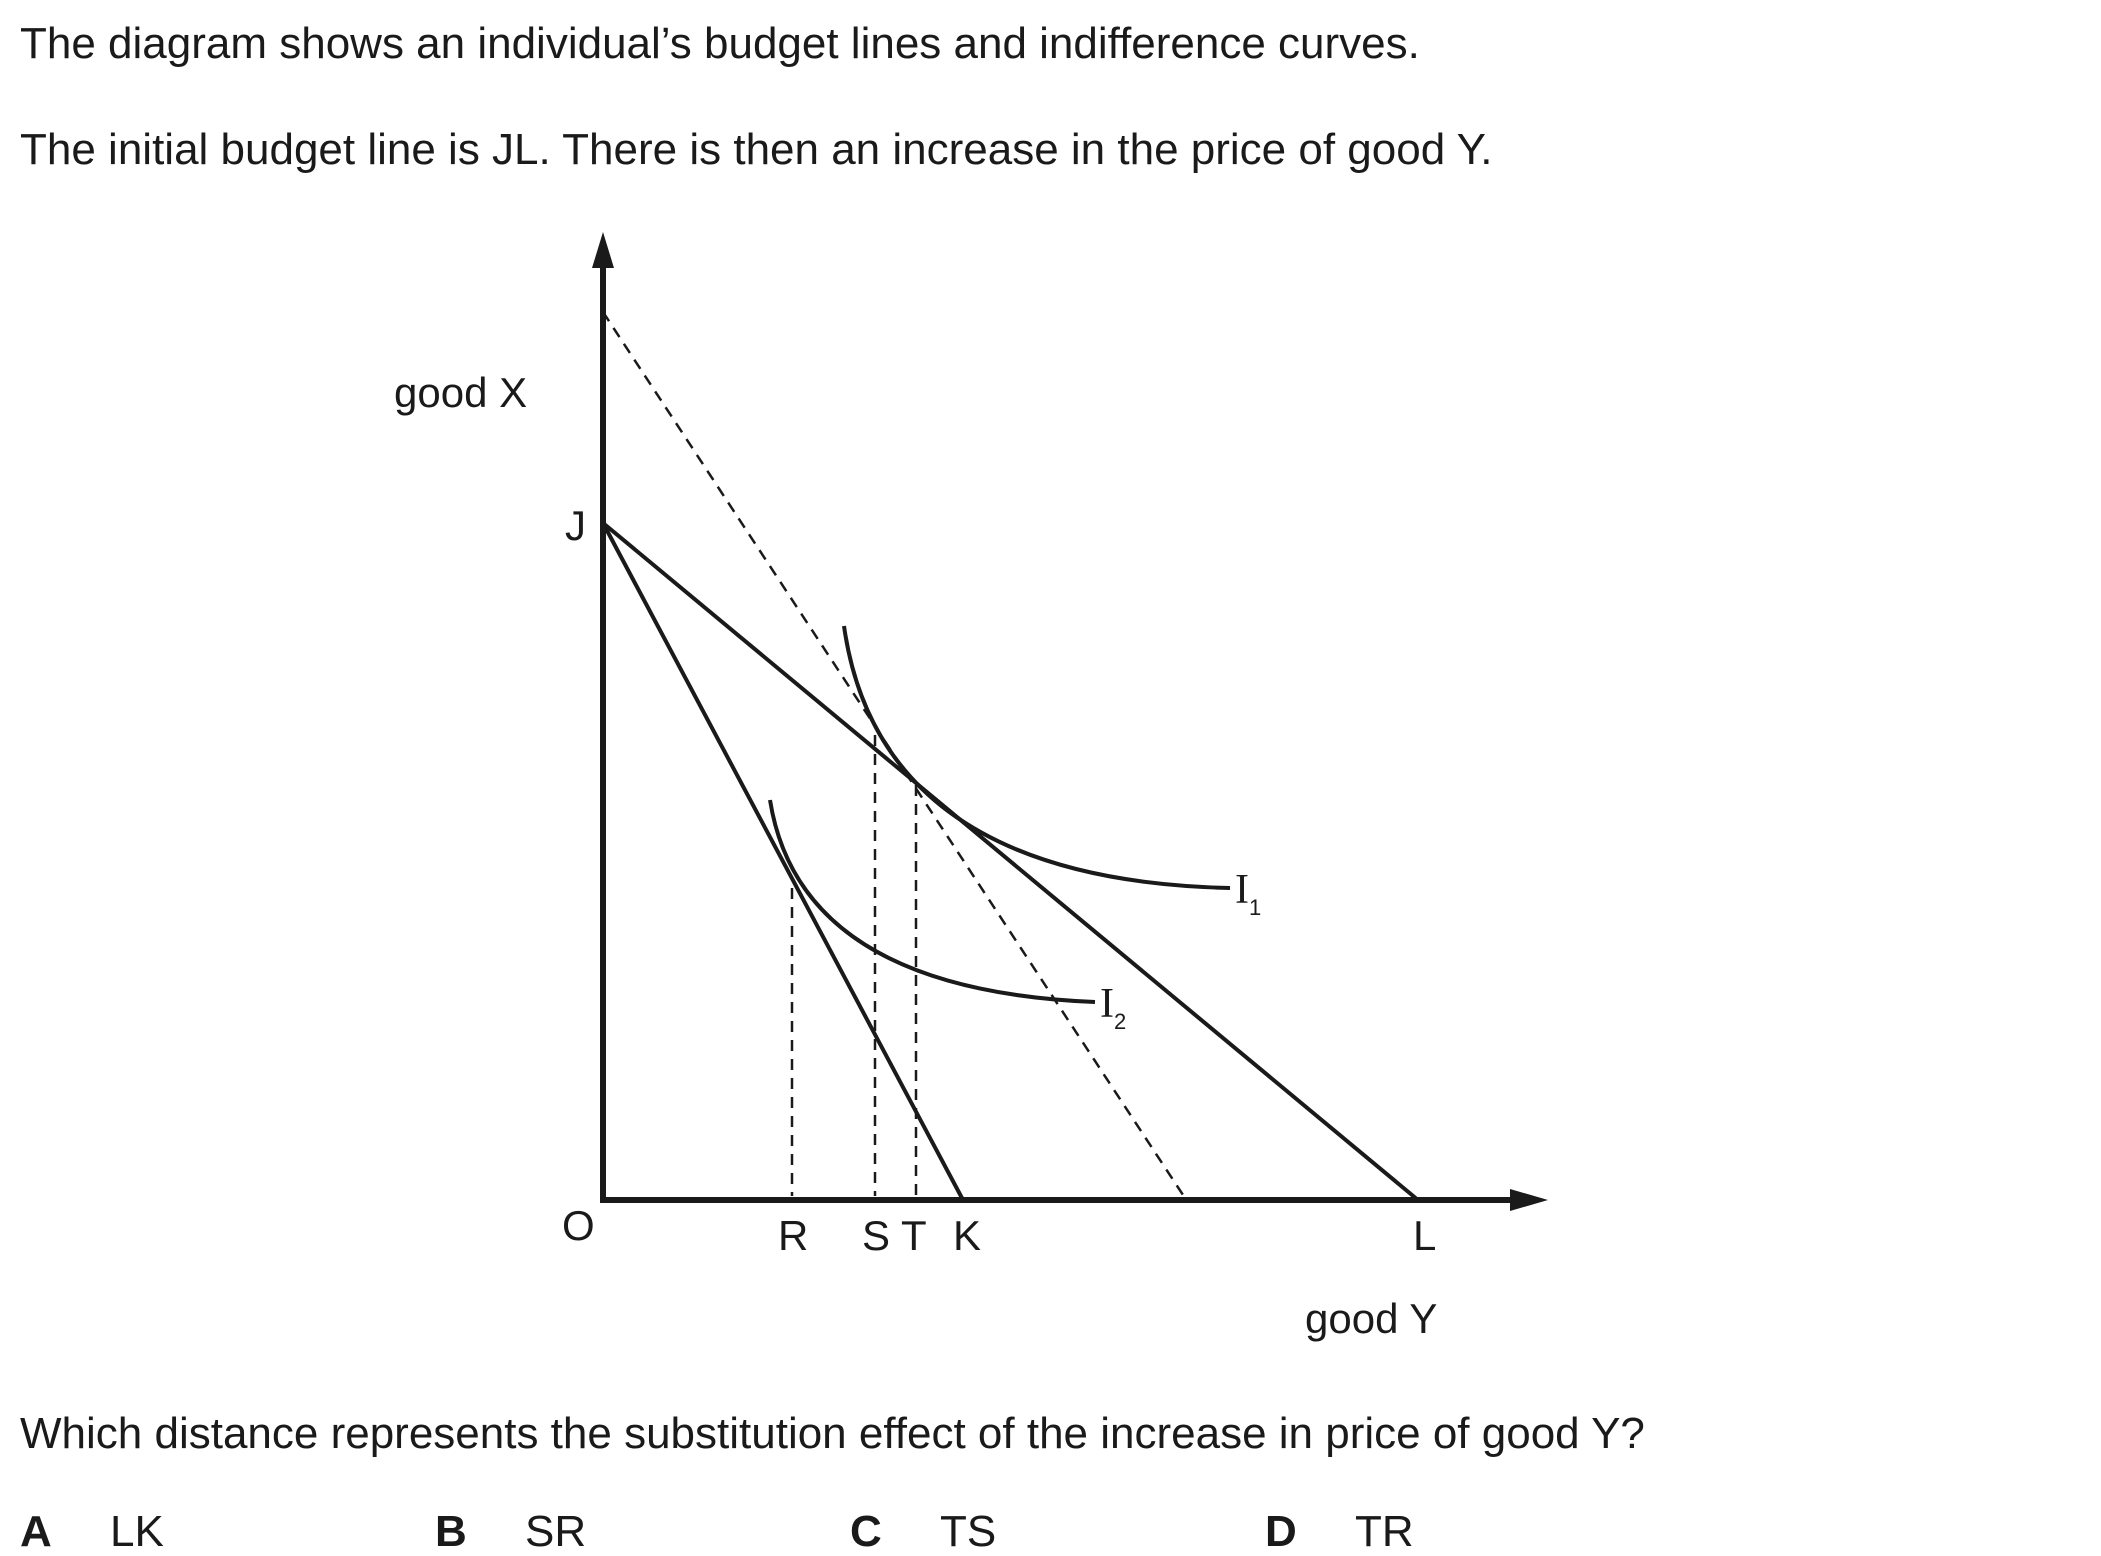  I want to click on origin-label: O, so click(578, 1225).